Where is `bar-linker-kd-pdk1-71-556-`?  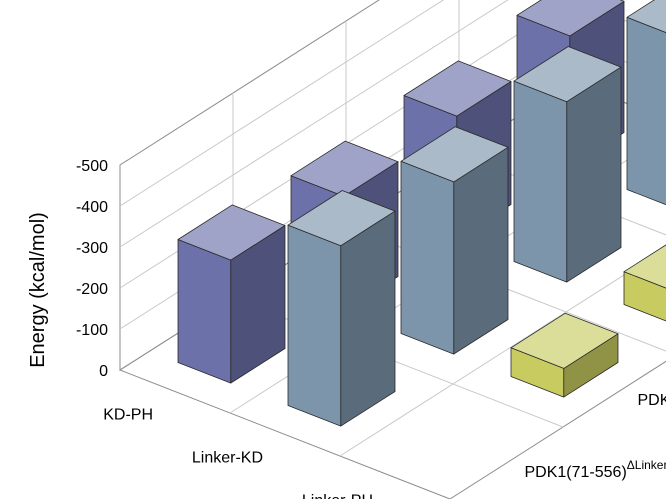
bar-linker-kd-pdk1-71-556- is located at coordinates (454, 240).